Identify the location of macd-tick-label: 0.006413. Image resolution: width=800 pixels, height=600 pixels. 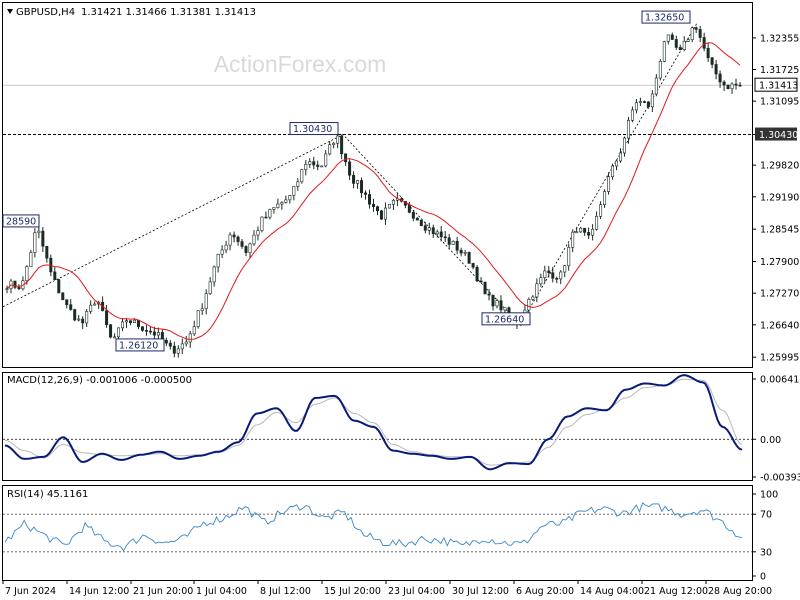
(780, 380).